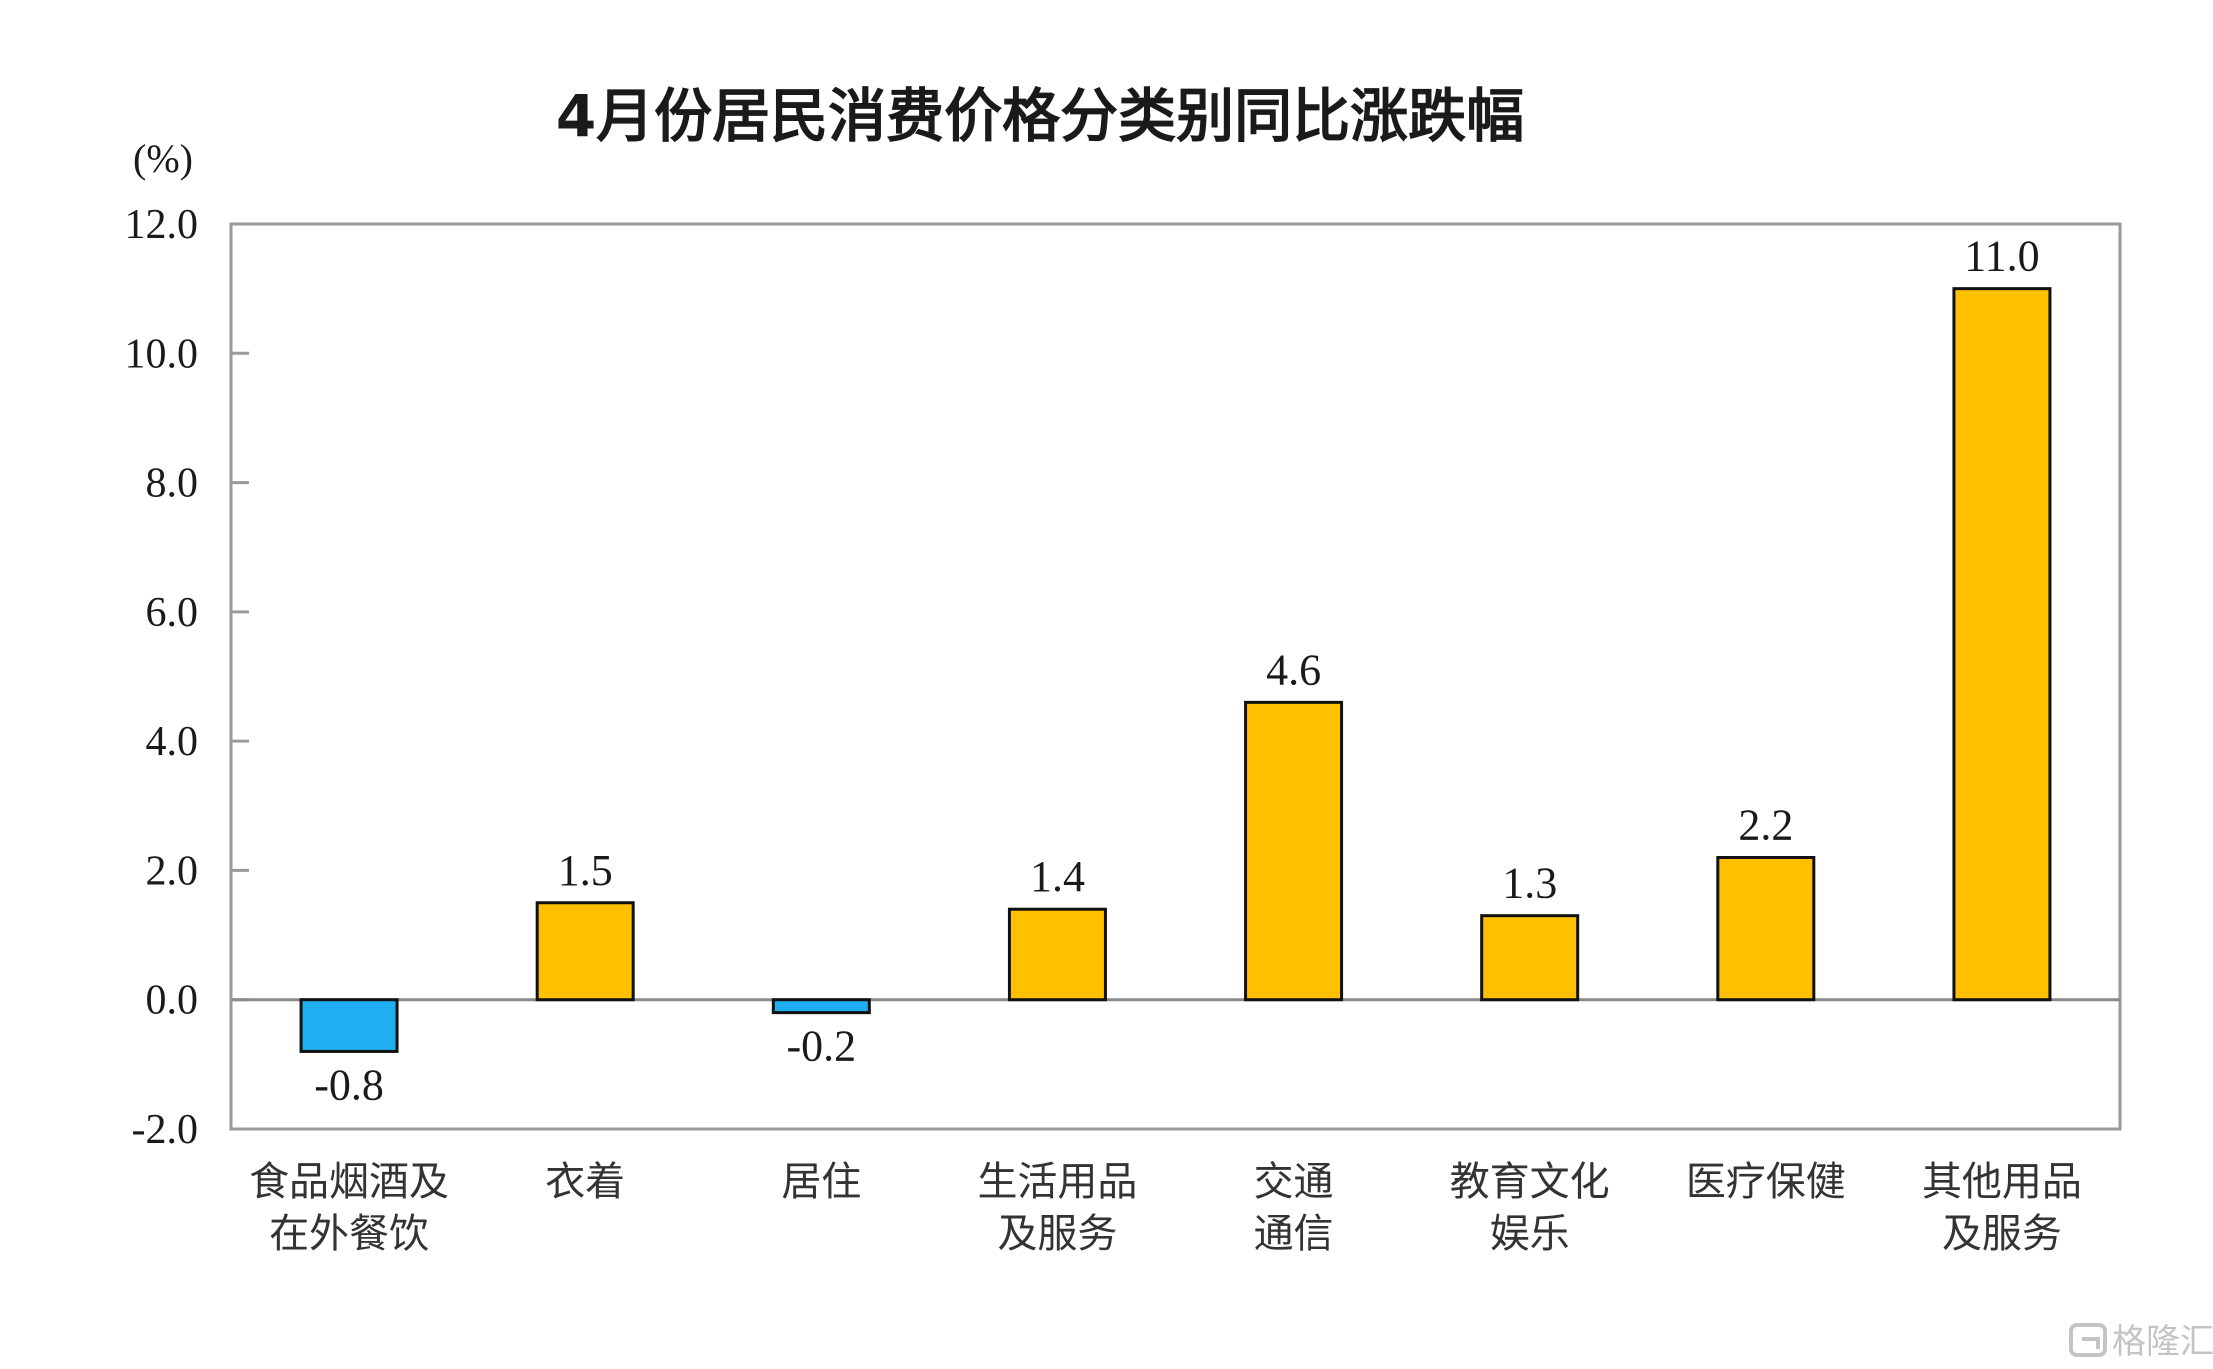 The image size is (2213, 1369). Describe the element at coordinates (821, 1182) in the screenshot. I see `x-category-label: 居住` at that location.